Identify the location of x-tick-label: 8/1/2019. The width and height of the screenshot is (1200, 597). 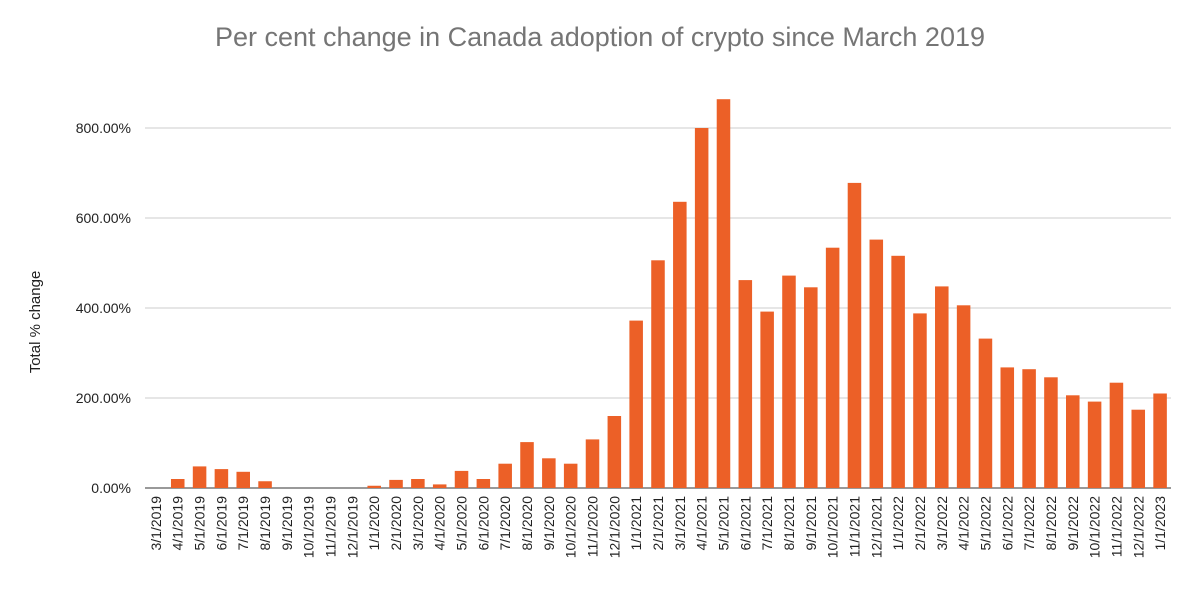
(265, 523).